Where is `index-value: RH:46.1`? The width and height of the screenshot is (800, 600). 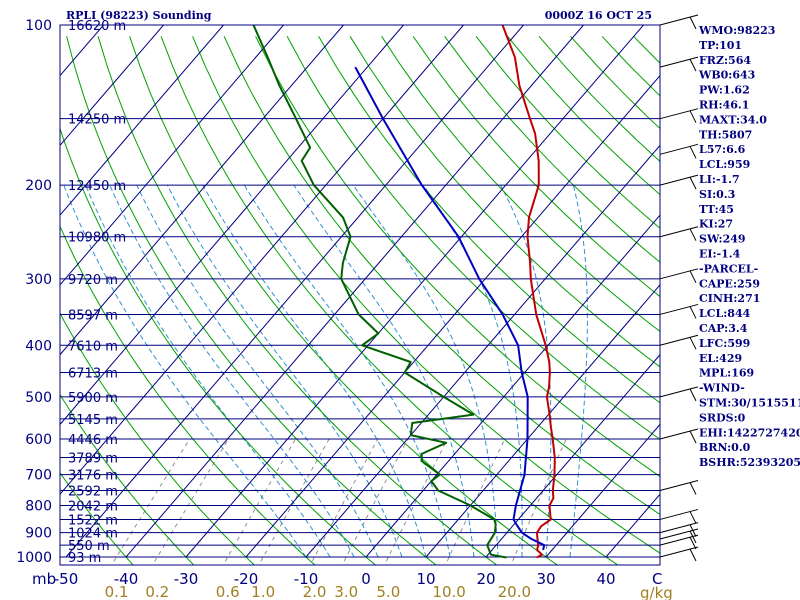
index-value: RH:46.1 is located at coordinates (724, 105).